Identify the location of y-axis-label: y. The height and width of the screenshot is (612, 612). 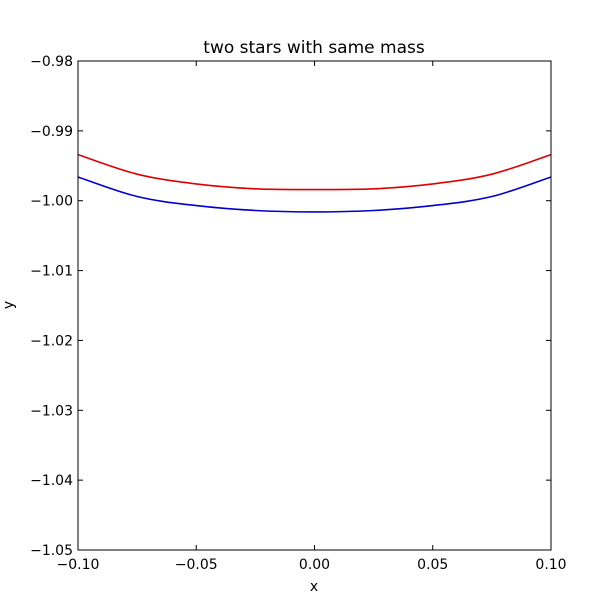
(9, 305).